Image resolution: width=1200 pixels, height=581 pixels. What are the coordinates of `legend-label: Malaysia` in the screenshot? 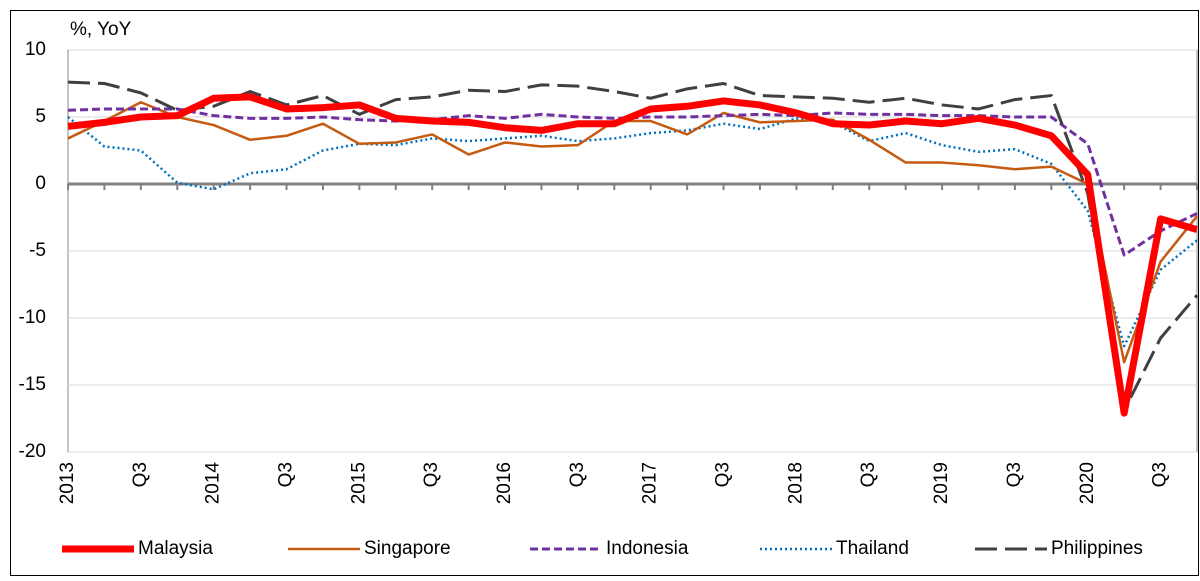 It's located at (175, 548).